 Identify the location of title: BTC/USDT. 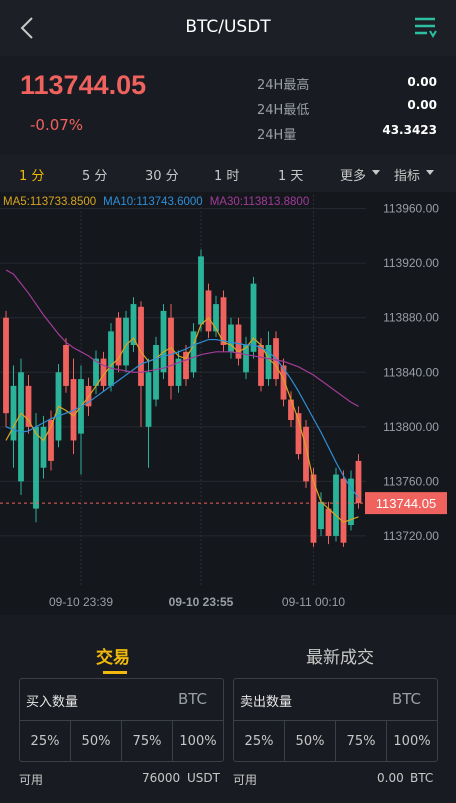
(228, 27).